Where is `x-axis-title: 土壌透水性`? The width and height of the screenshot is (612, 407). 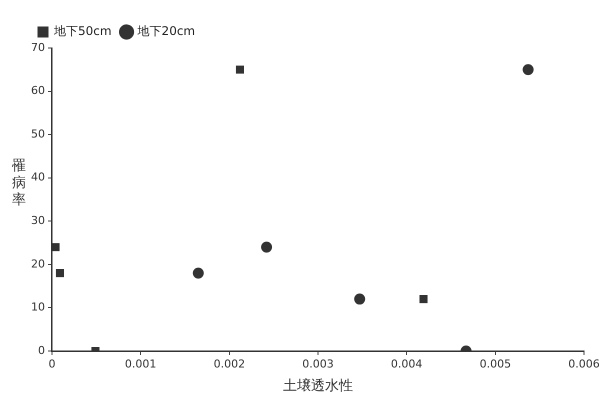 x-axis-title: 土壌透水性 is located at coordinates (318, 386).